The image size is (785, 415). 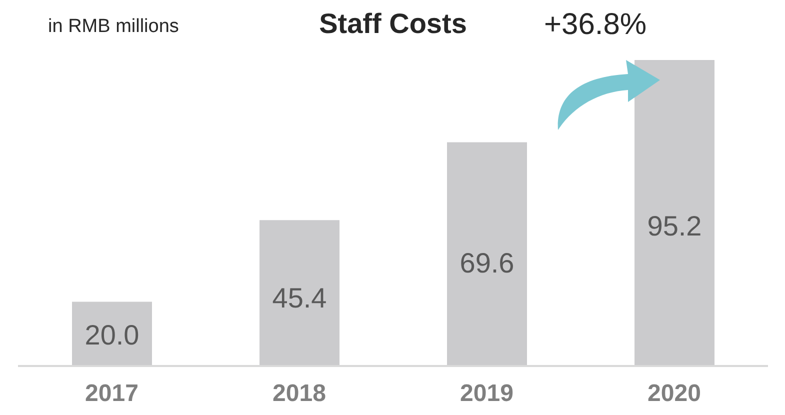 What do you see at coordinates (487, 263) in the screenshot?
I see `data-label: 69.6` at bounding box center [487, 263].